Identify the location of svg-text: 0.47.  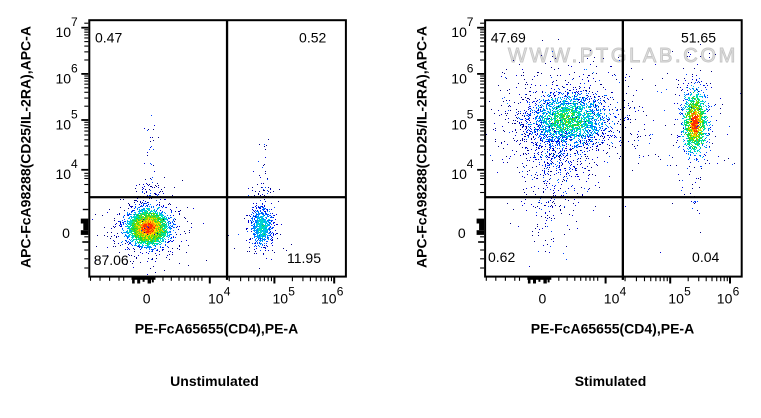
(108, 38).